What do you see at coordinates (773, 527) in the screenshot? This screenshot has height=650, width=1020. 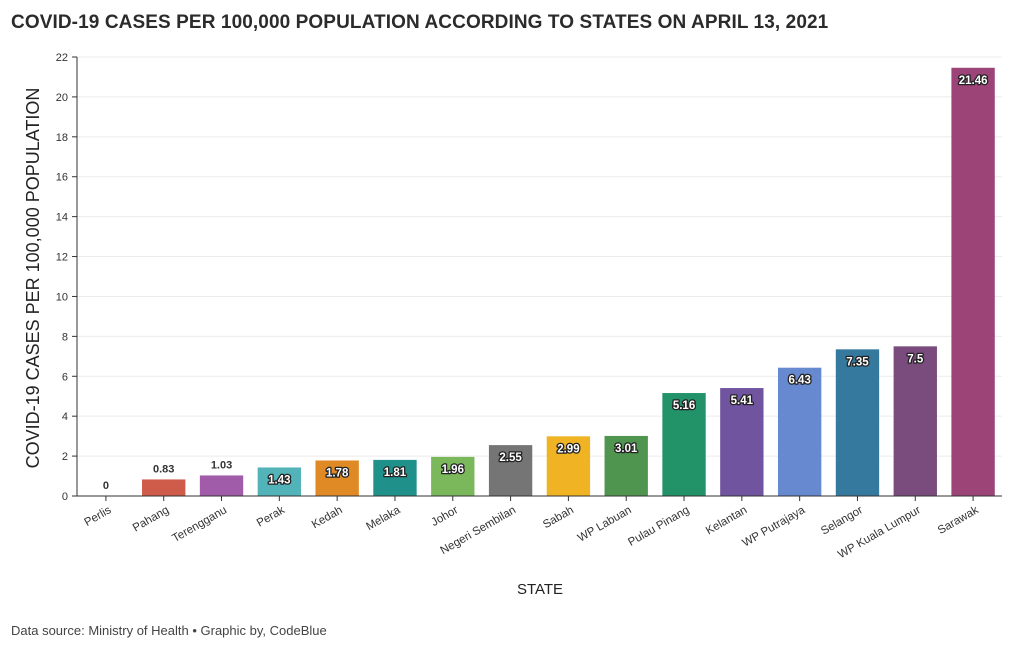 I see `x-tick-label: WP Putrajaya` at bounding box center [773, 527].